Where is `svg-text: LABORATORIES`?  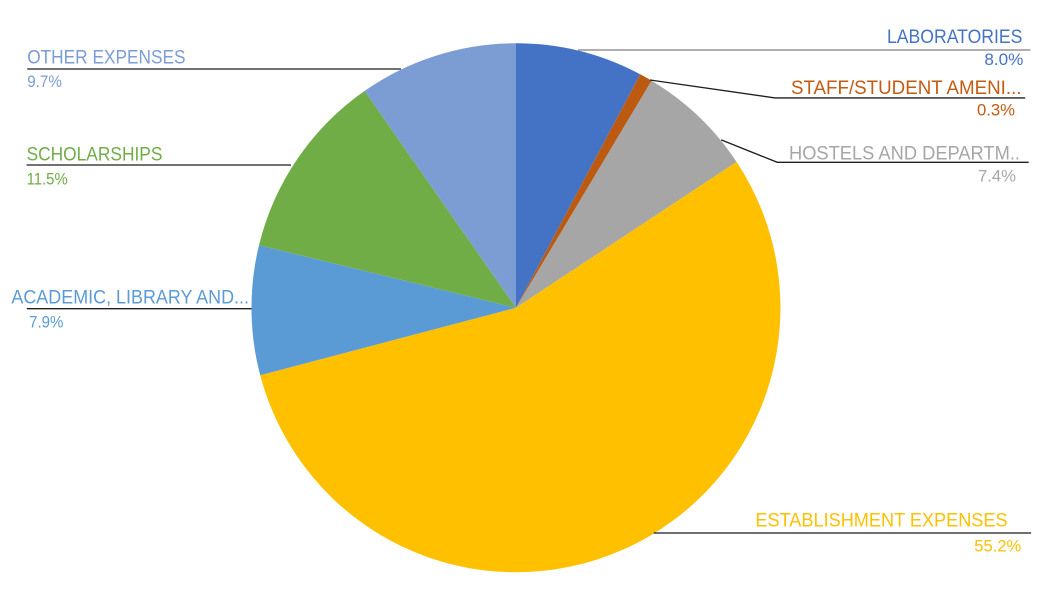
svg-text: LABORATORIES is located at coordinates (954, 37).